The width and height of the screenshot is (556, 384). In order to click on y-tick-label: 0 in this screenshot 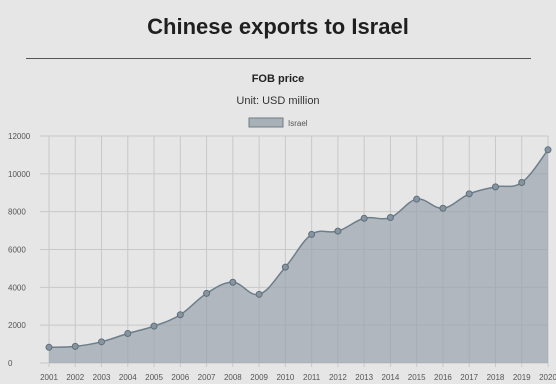, I will do `click(10, 363)`.